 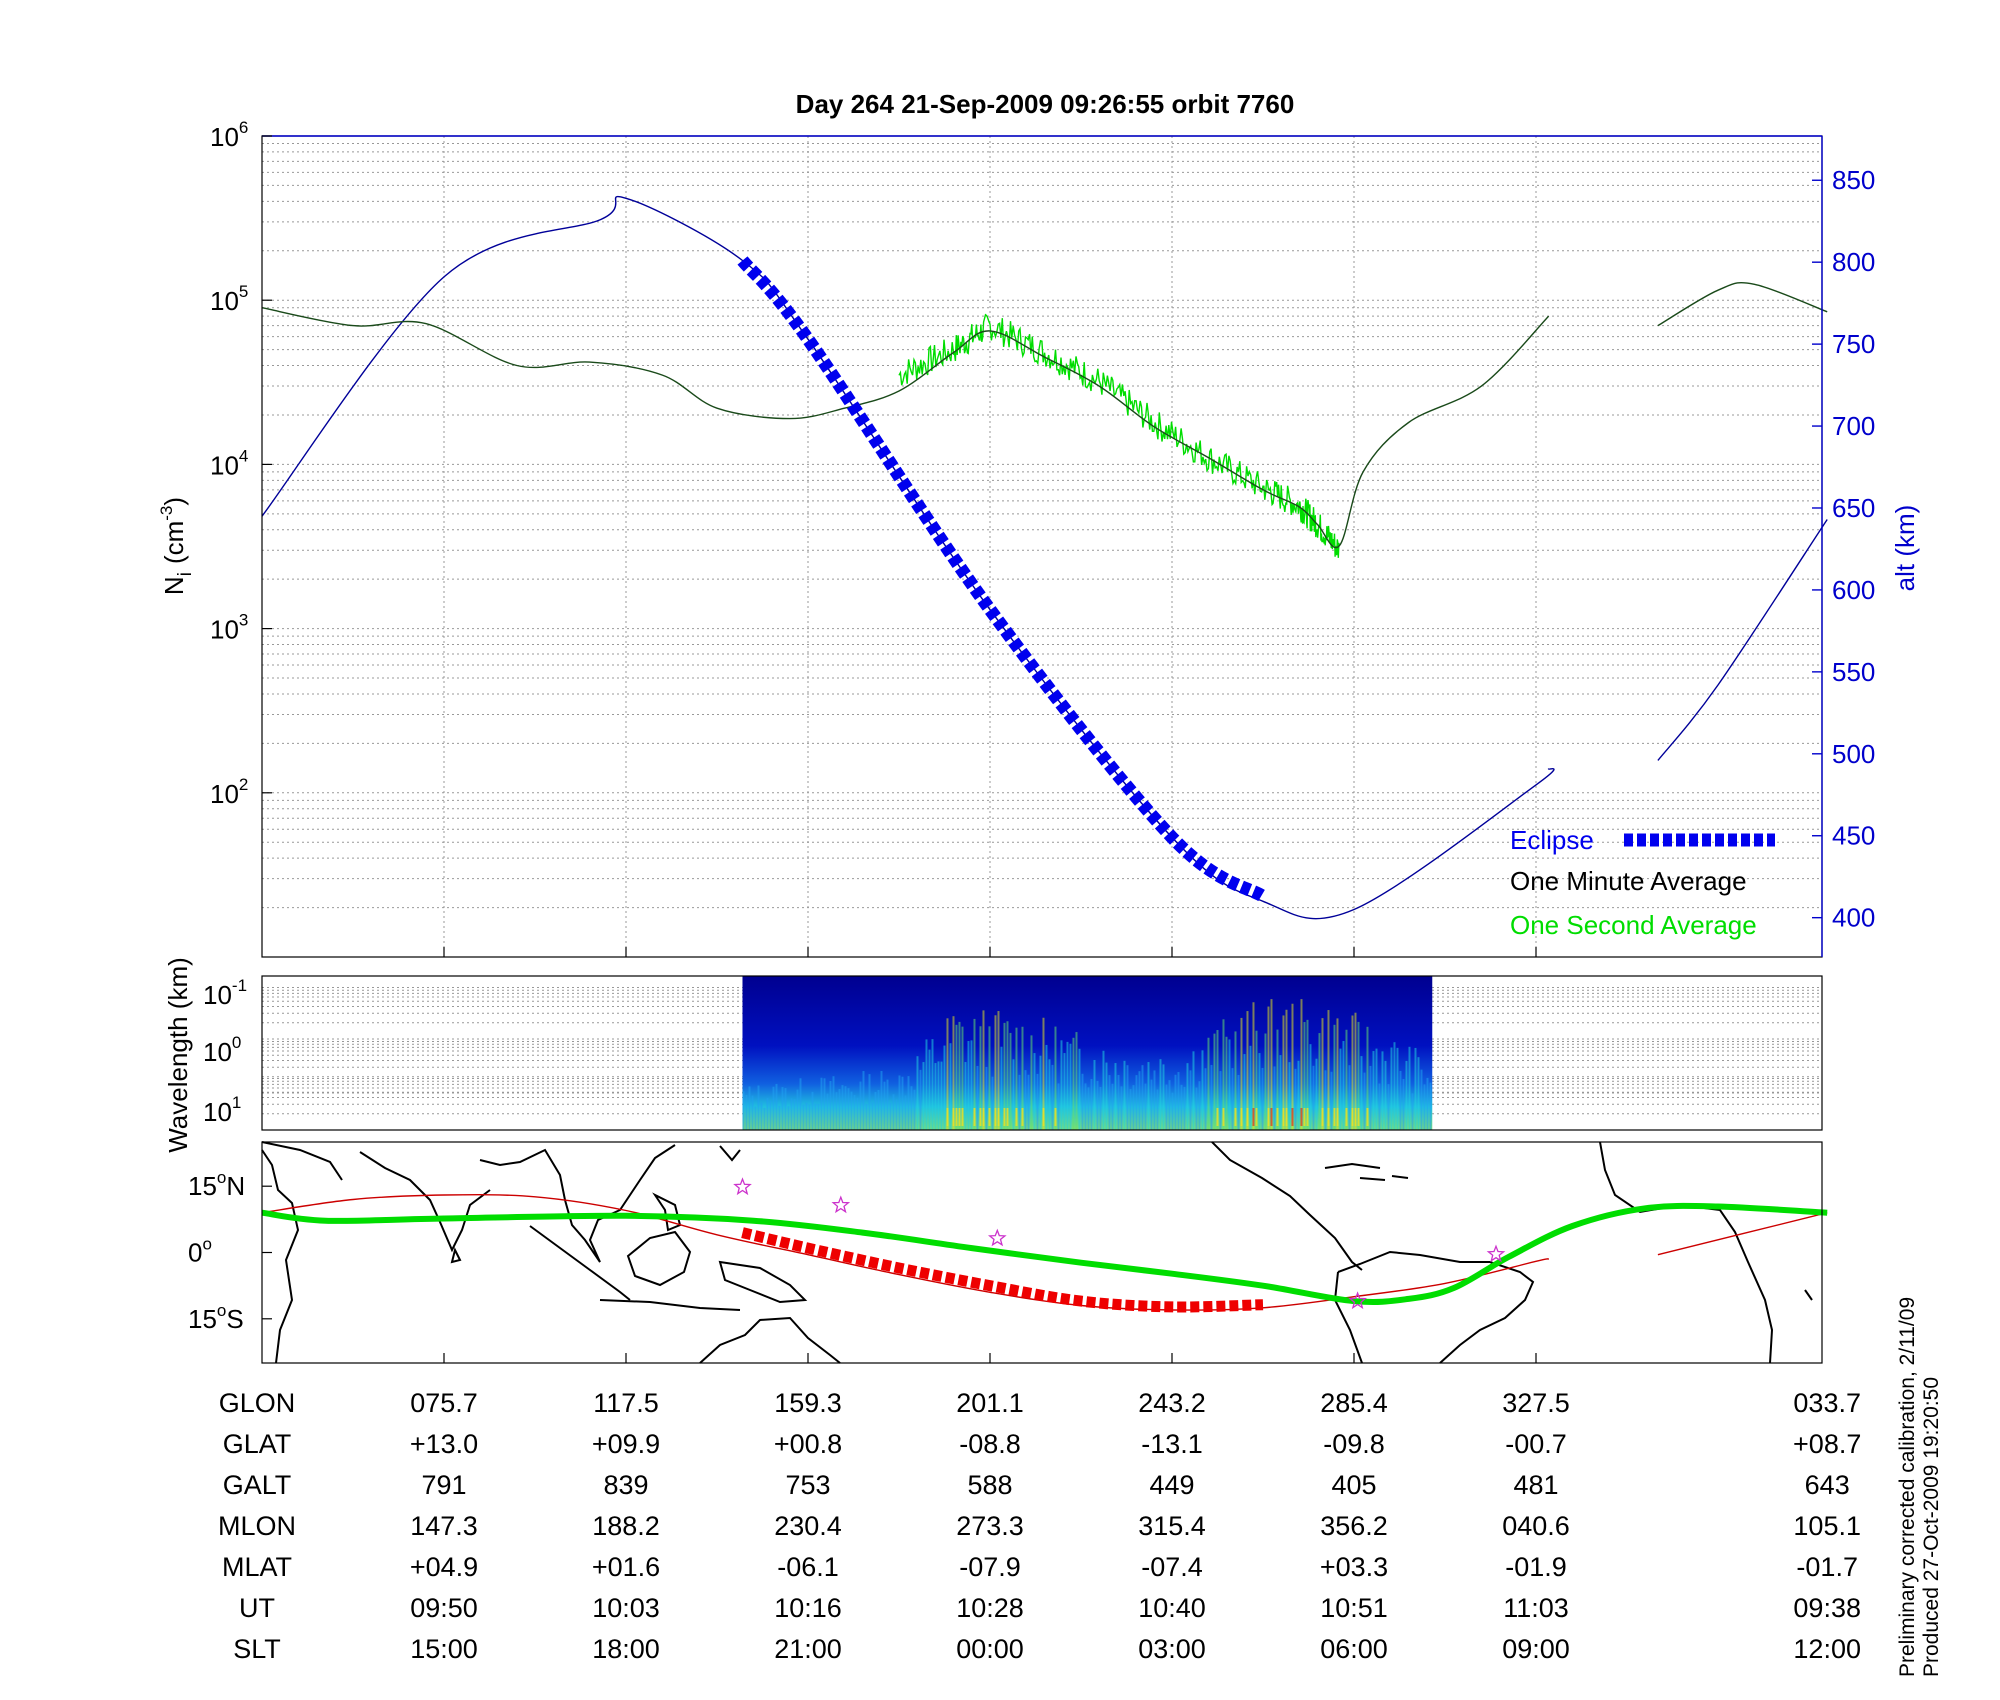 I want to click on ephemeris-cell: 12:00, so click(x=1827, y=1649).